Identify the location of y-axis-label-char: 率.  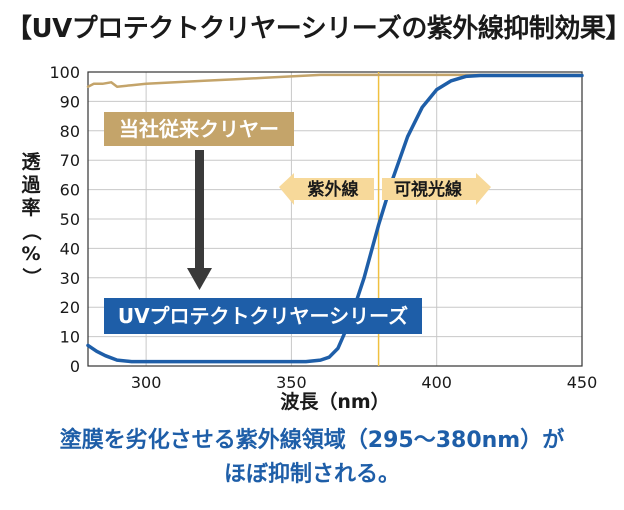
(30, 207).